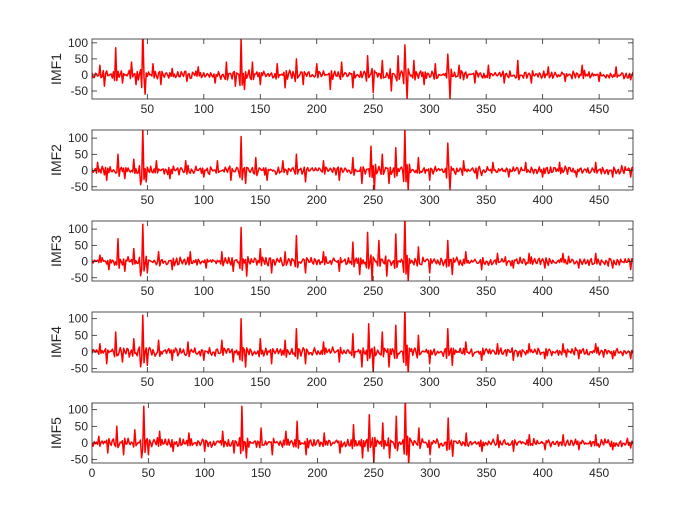 This screenshot has width=700, height=525. I want to click on subplot-1: 50 100 150 200 250 300 350 400 450 100 50 0 -50 IMF1, so click(341, 76).